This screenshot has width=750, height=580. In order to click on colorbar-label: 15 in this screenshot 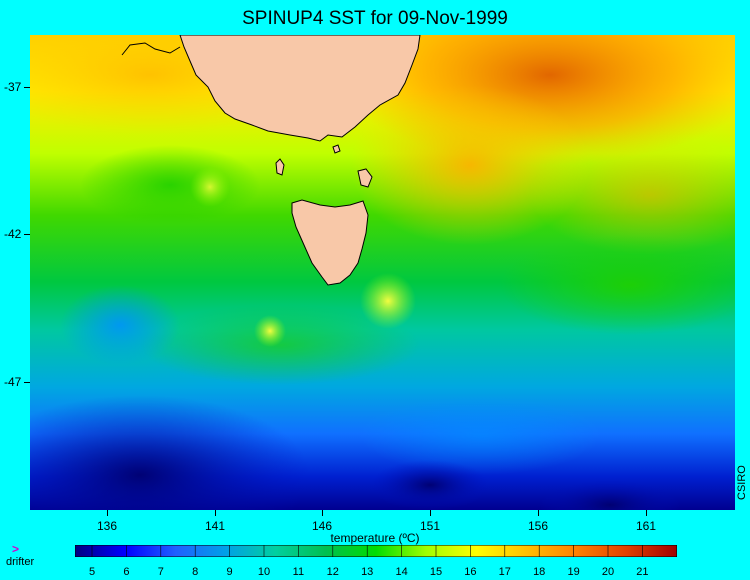, I will do `click(436, 572)`.